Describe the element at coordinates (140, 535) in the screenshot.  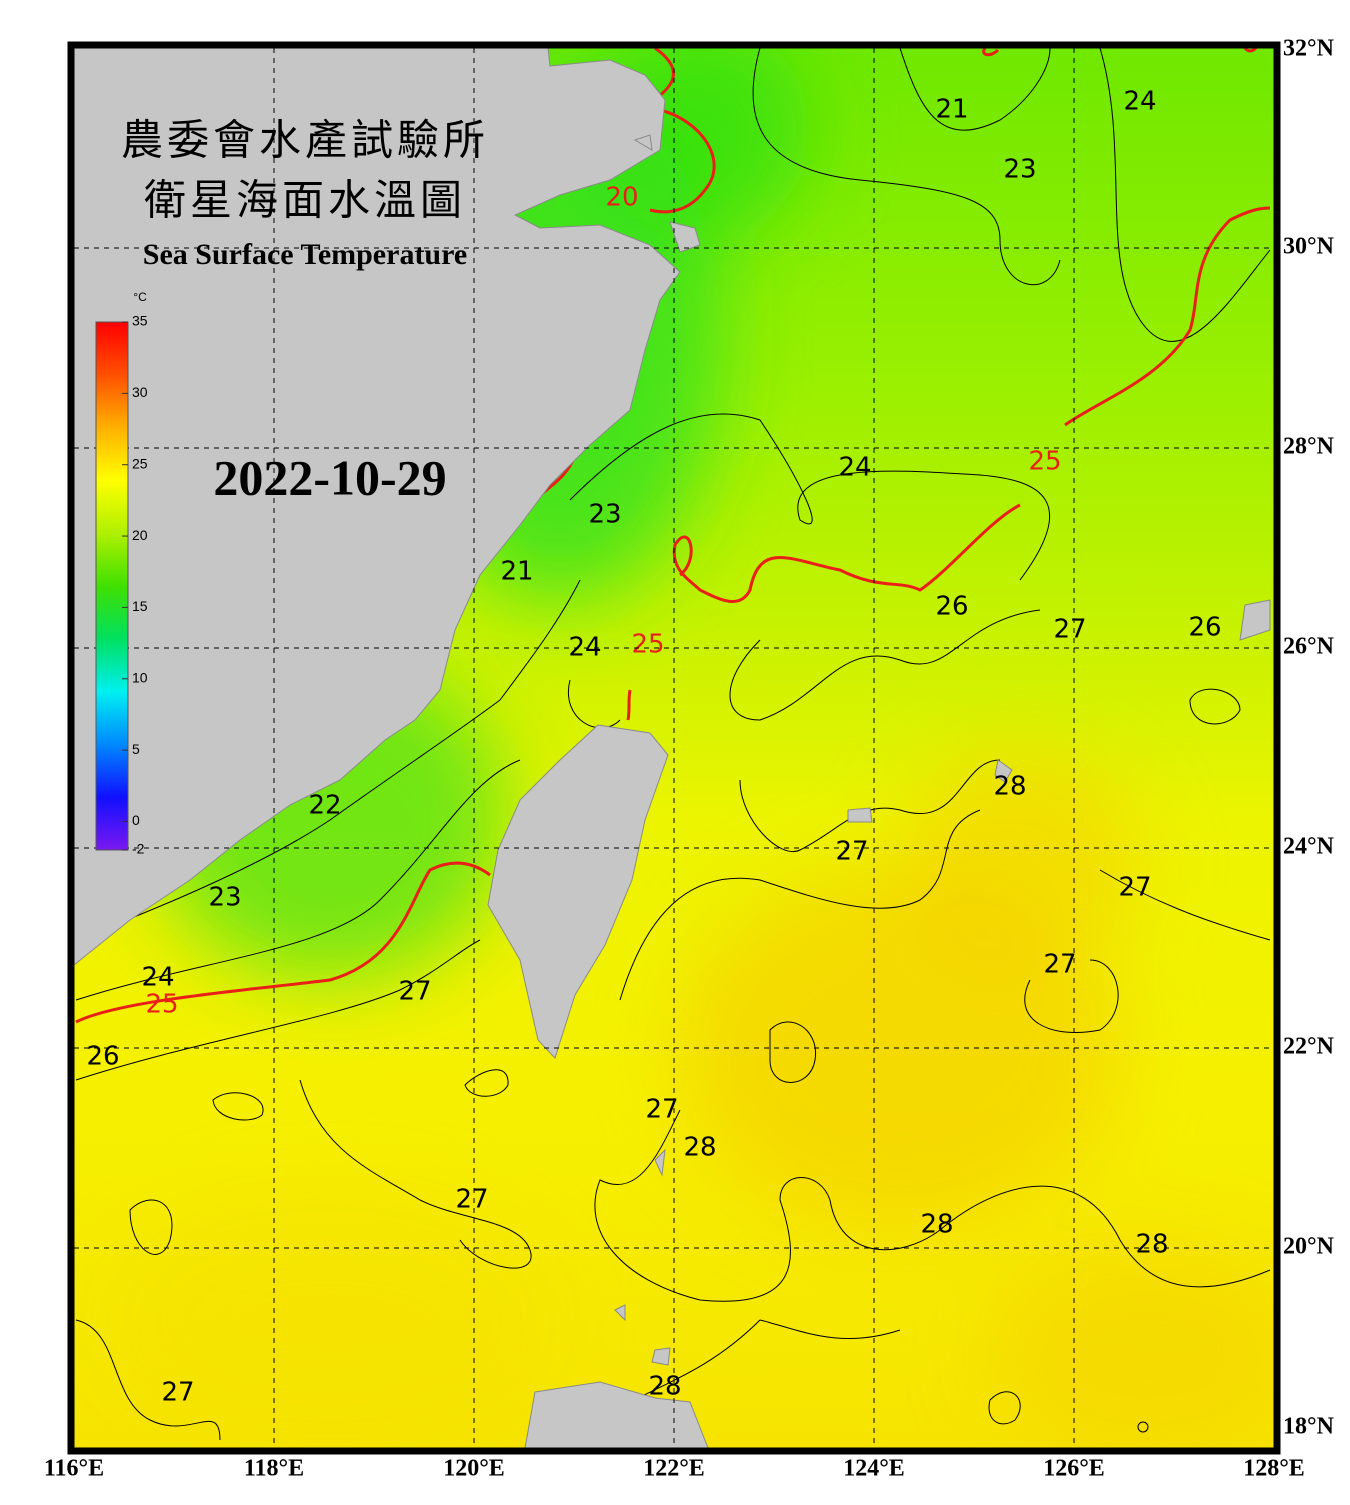
I see `colorbar-tick-label: 20` at that location.